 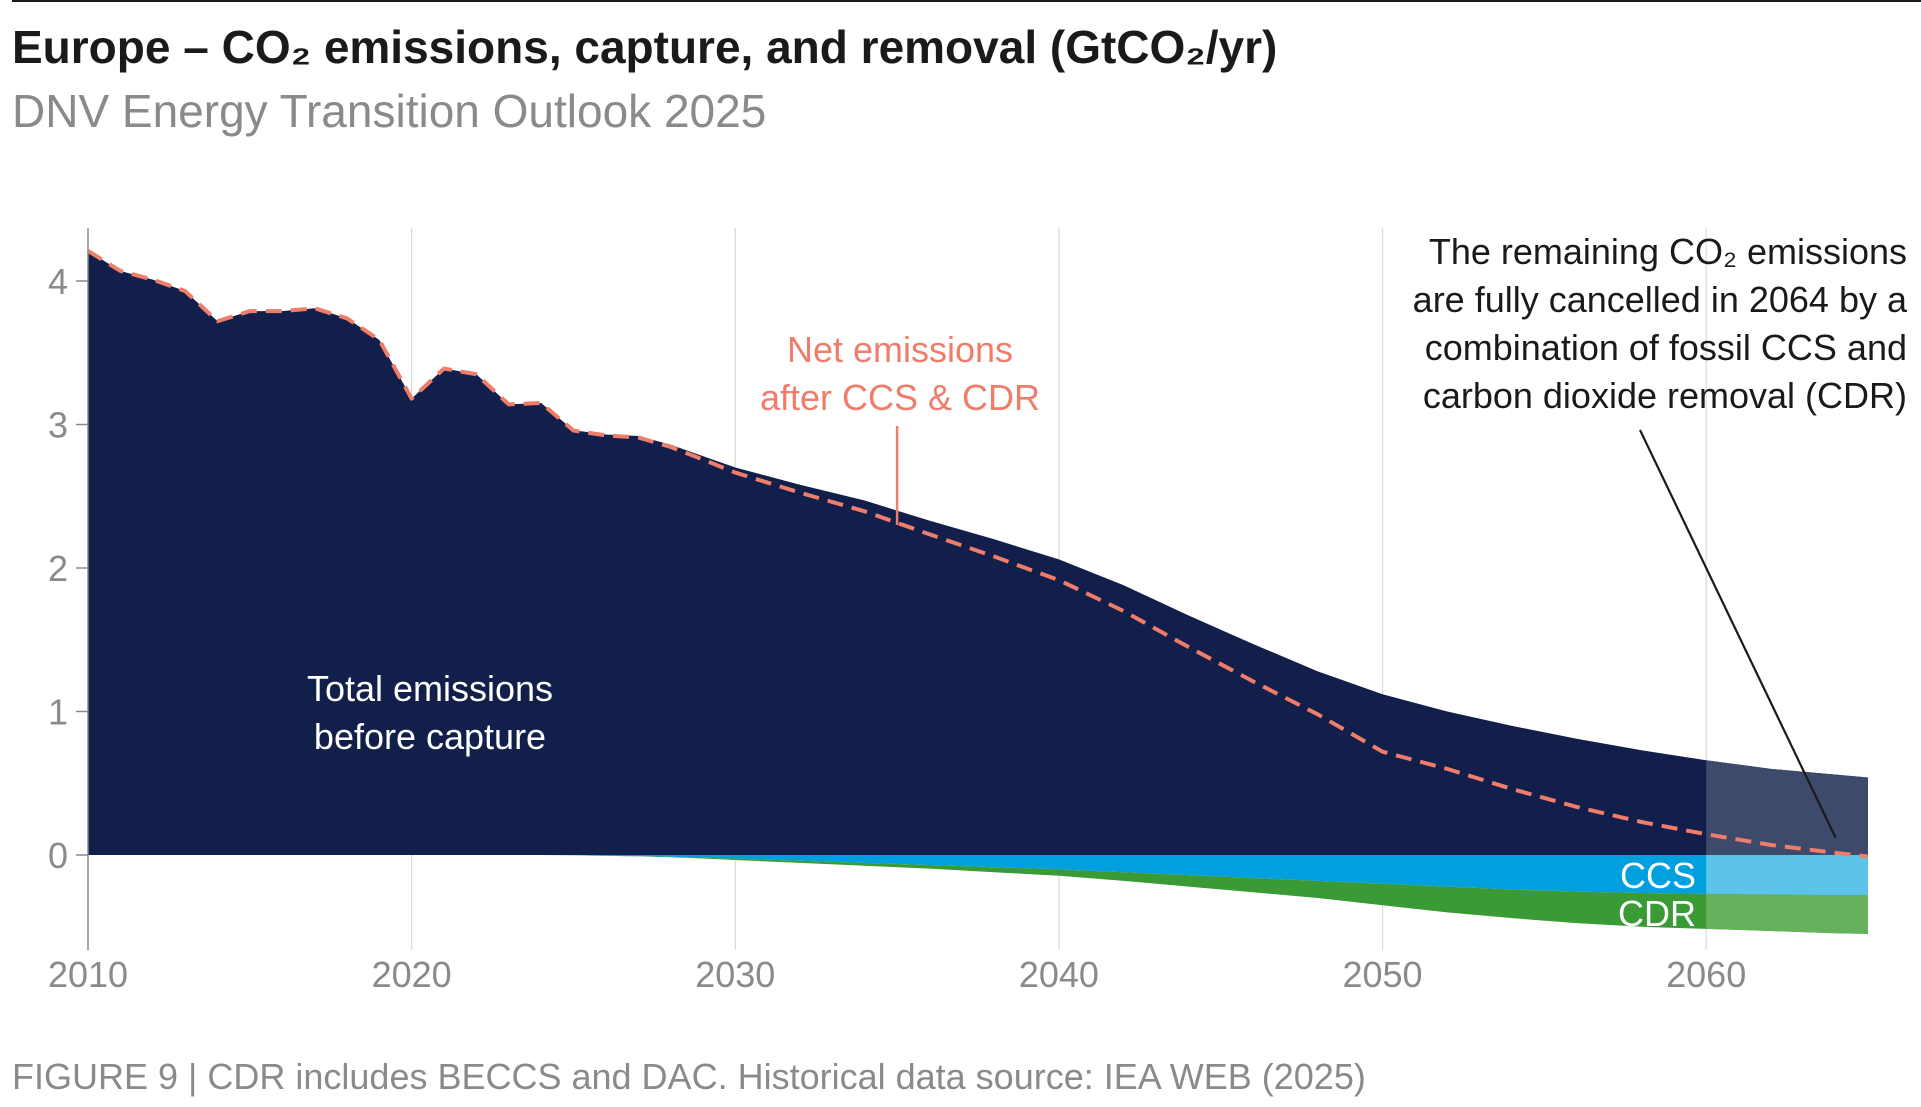 I want to click on x-tick-label-2020: 2020, so click(x=412, y=974).